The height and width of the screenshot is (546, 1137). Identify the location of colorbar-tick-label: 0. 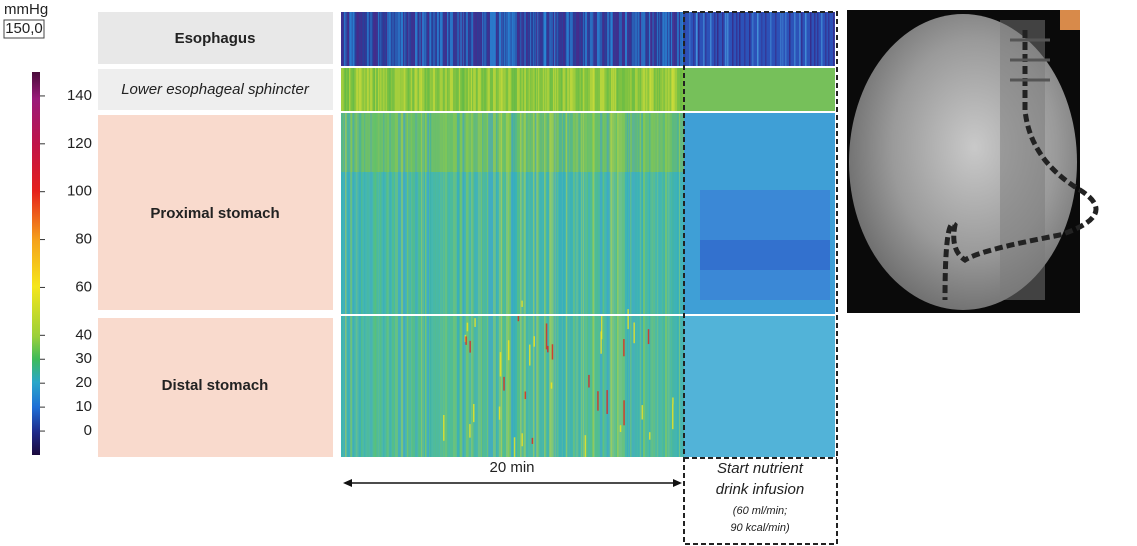
(88, 430).